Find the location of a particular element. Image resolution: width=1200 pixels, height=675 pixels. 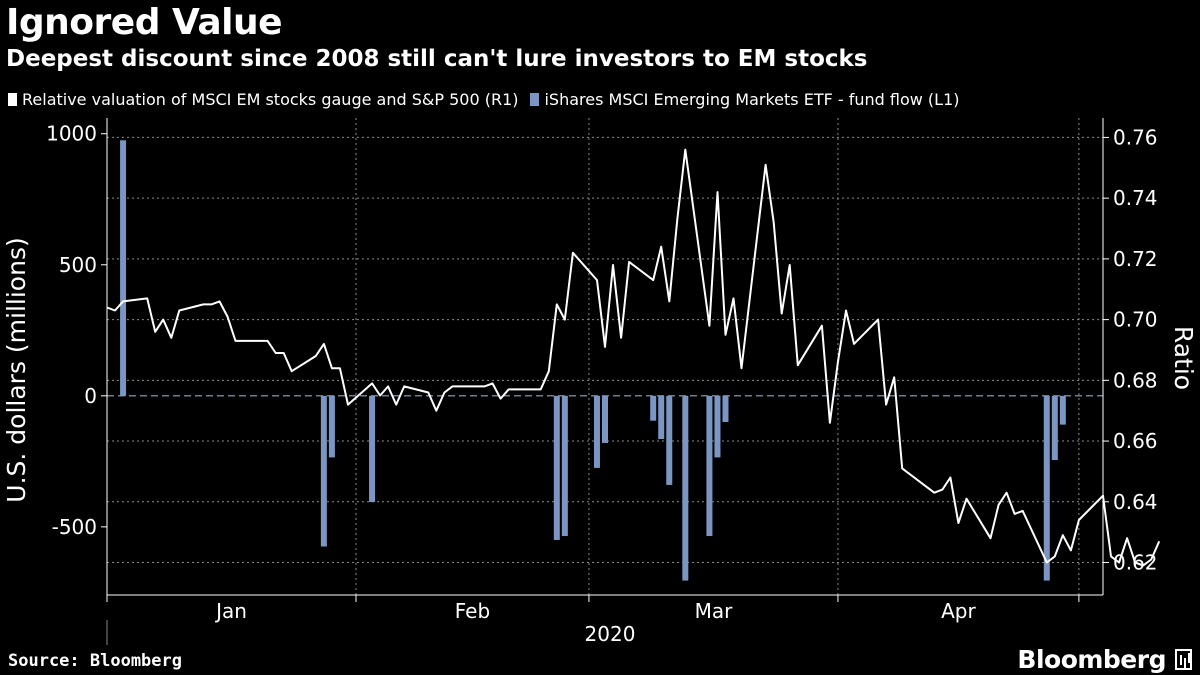

right-tick-label: 0.68 is located at coordinates (1135, 380).